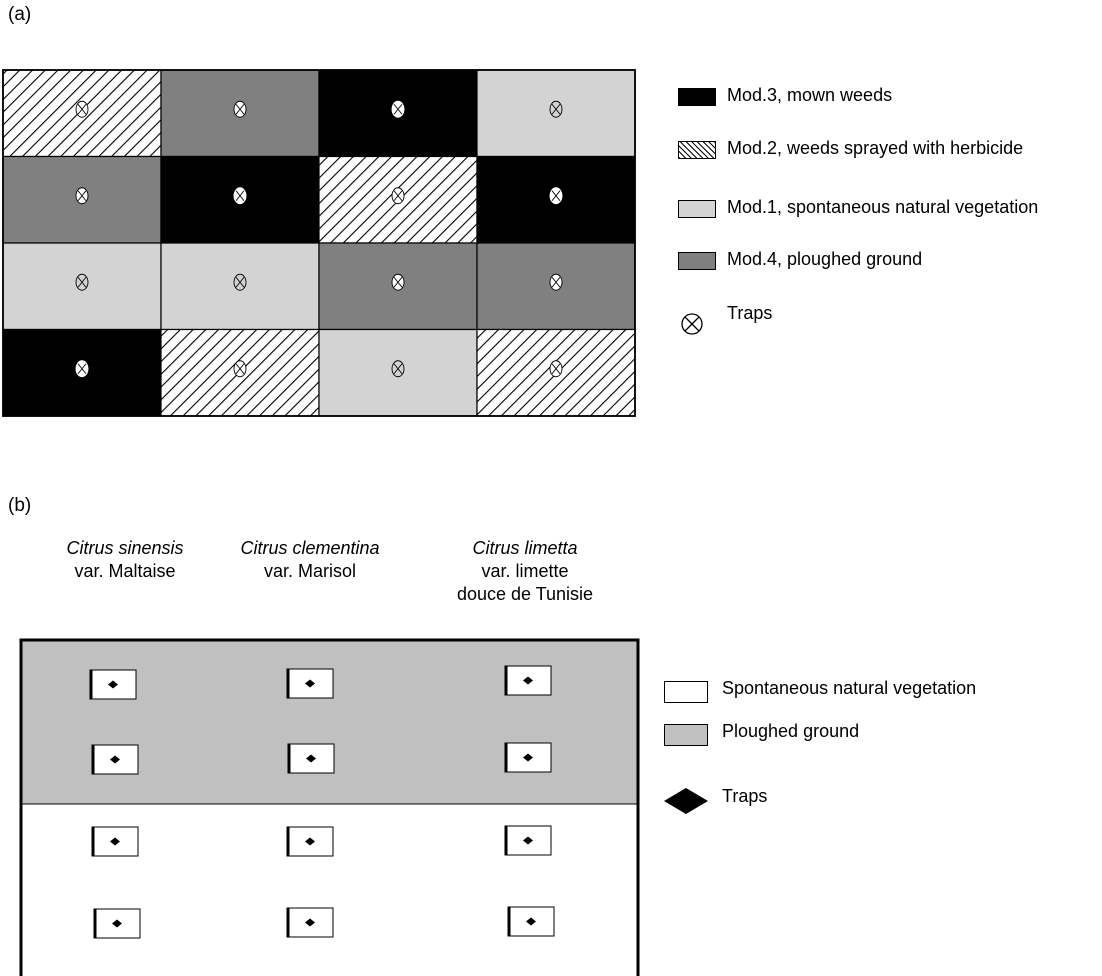 This screenshot has width=1102, height=976. What do you see at coordinates (875, 148) in the screenshot?
I see `legend-a-mod2: Mod.2, weeds sprayed with herbicide` at bounding box center [875, 148].